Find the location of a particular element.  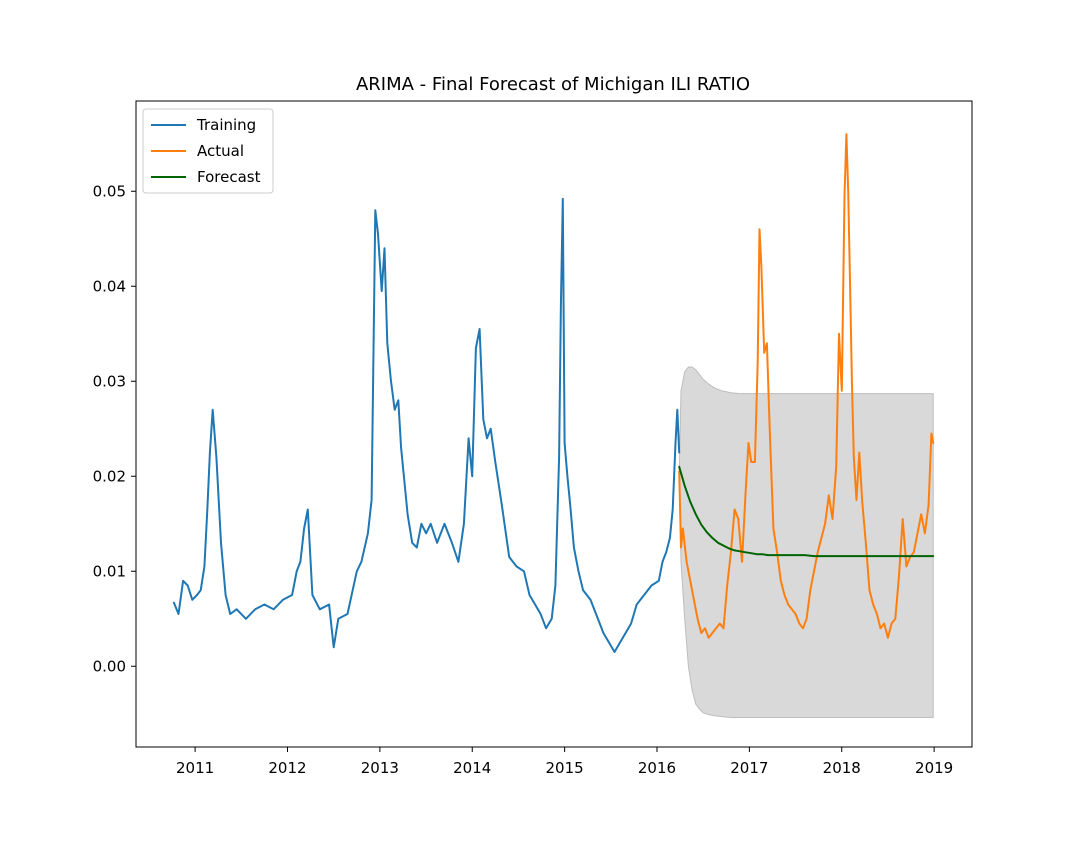

x-tick-label: 2016 is located at coordinates (657, 768).